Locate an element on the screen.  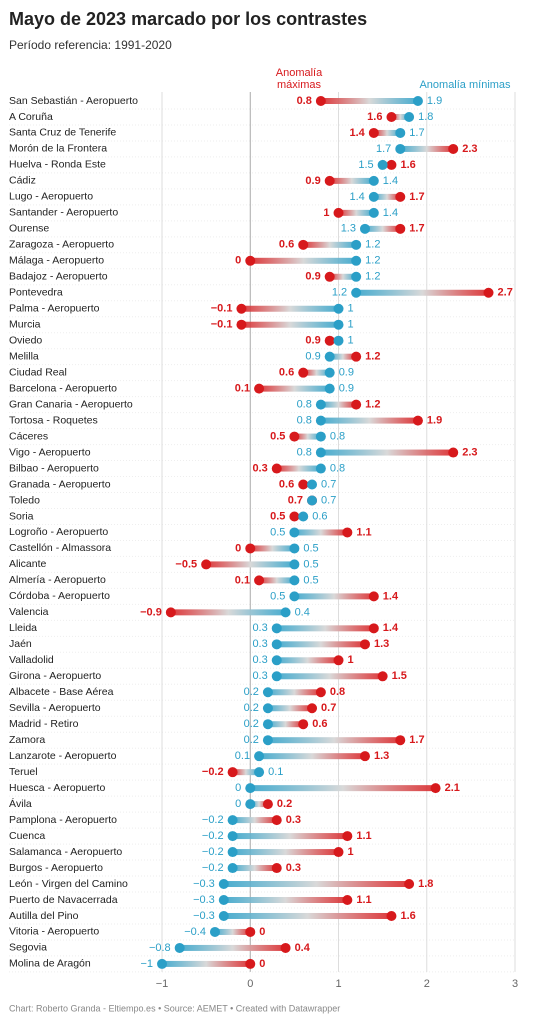
row-label: Pontevedra is located at coordinates (36, 293).